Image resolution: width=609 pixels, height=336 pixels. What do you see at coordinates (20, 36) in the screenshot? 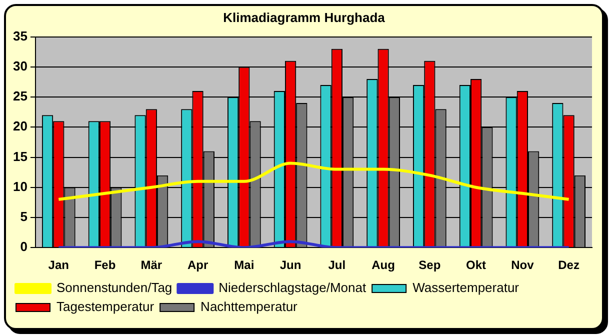
I see `y-tick-label: 35` at bounding box center [20, 36].